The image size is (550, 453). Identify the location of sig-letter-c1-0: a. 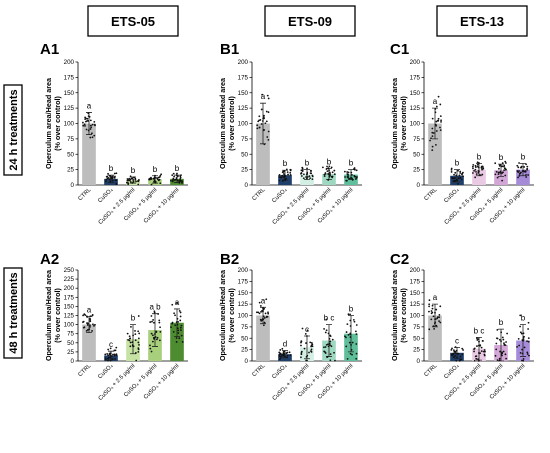
(435, 101).